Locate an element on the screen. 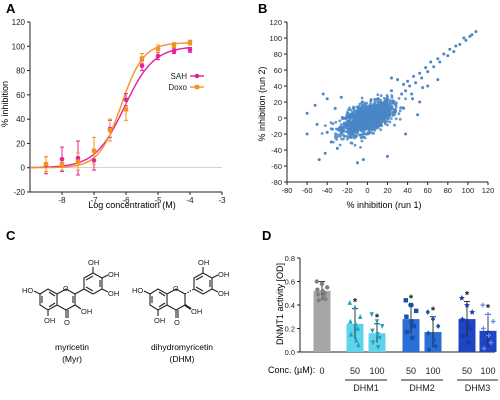  panel-b-x-tick-label: -20 is located at coordinates (347, 190).